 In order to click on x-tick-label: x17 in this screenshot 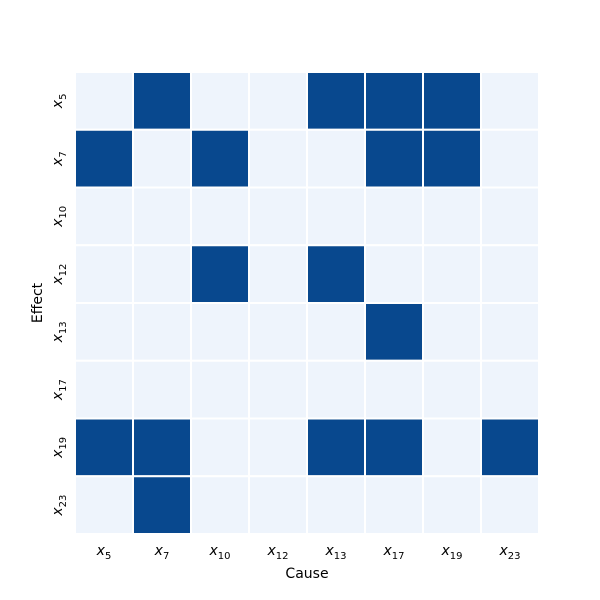, I will do `click(393, 552)`.